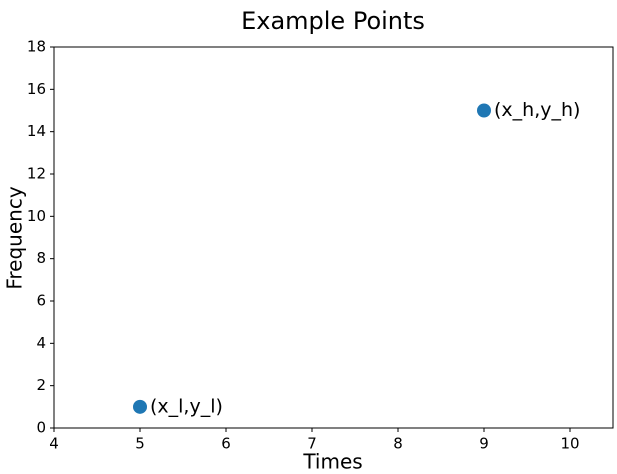 This screenshot has height=474, width=617. What do you see at coordinates (140, 444) in the screenshot?
I see `x-tick-label: 5` at bounding box center [140, 444].